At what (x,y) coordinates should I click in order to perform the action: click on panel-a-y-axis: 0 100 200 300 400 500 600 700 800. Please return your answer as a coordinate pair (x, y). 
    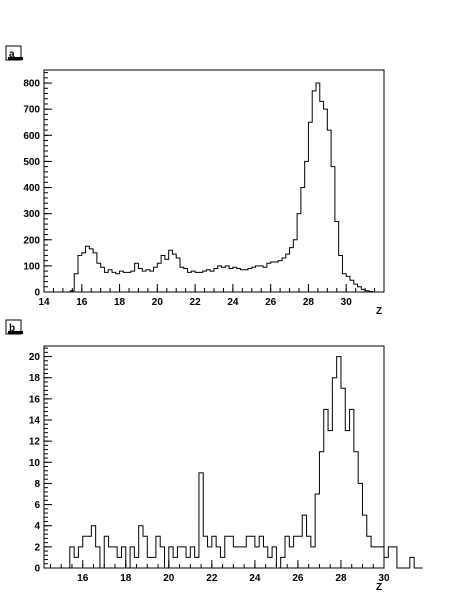
    Looking at the image, I should click on (37, 185).